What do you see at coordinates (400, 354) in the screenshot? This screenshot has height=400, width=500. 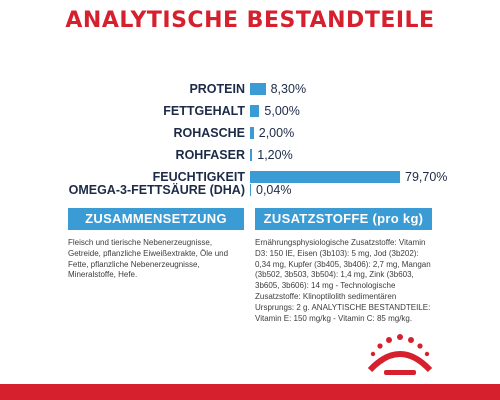 I see `royal-canin-crown-logo-icon` at bounding box center [400, 354].